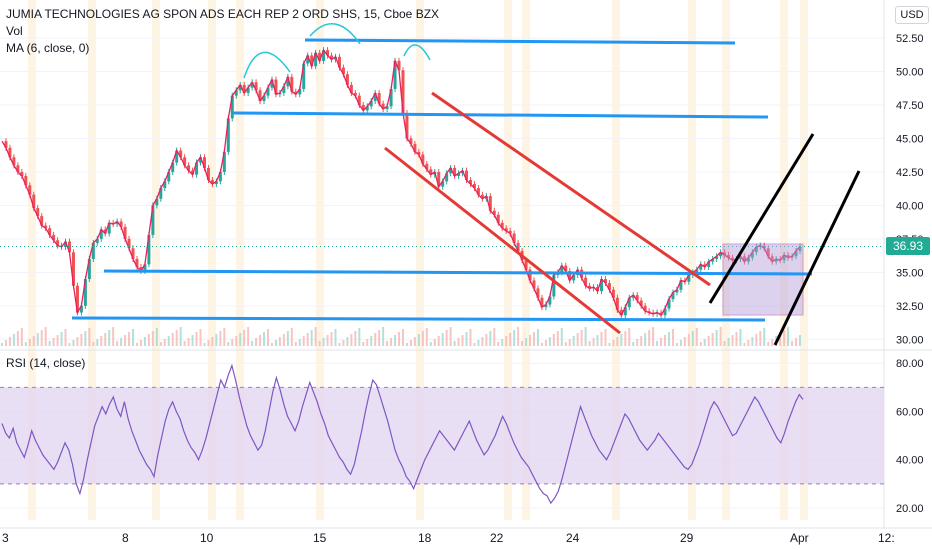 Image resolution: width=932 pixels, height=550 pixels. I want to click on price-tick-label-0: 30.00, so click(910, 340).